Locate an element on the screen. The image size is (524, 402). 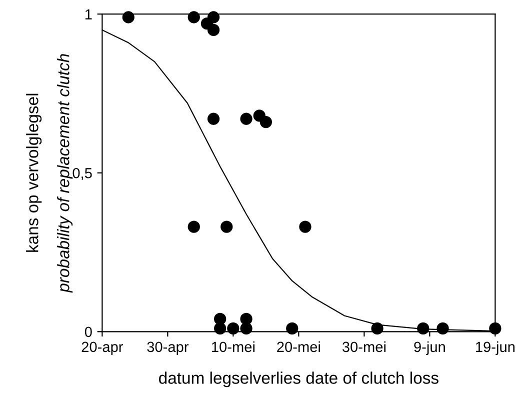
x-tick-label: 30-mei is located at coordinates (364, 346).